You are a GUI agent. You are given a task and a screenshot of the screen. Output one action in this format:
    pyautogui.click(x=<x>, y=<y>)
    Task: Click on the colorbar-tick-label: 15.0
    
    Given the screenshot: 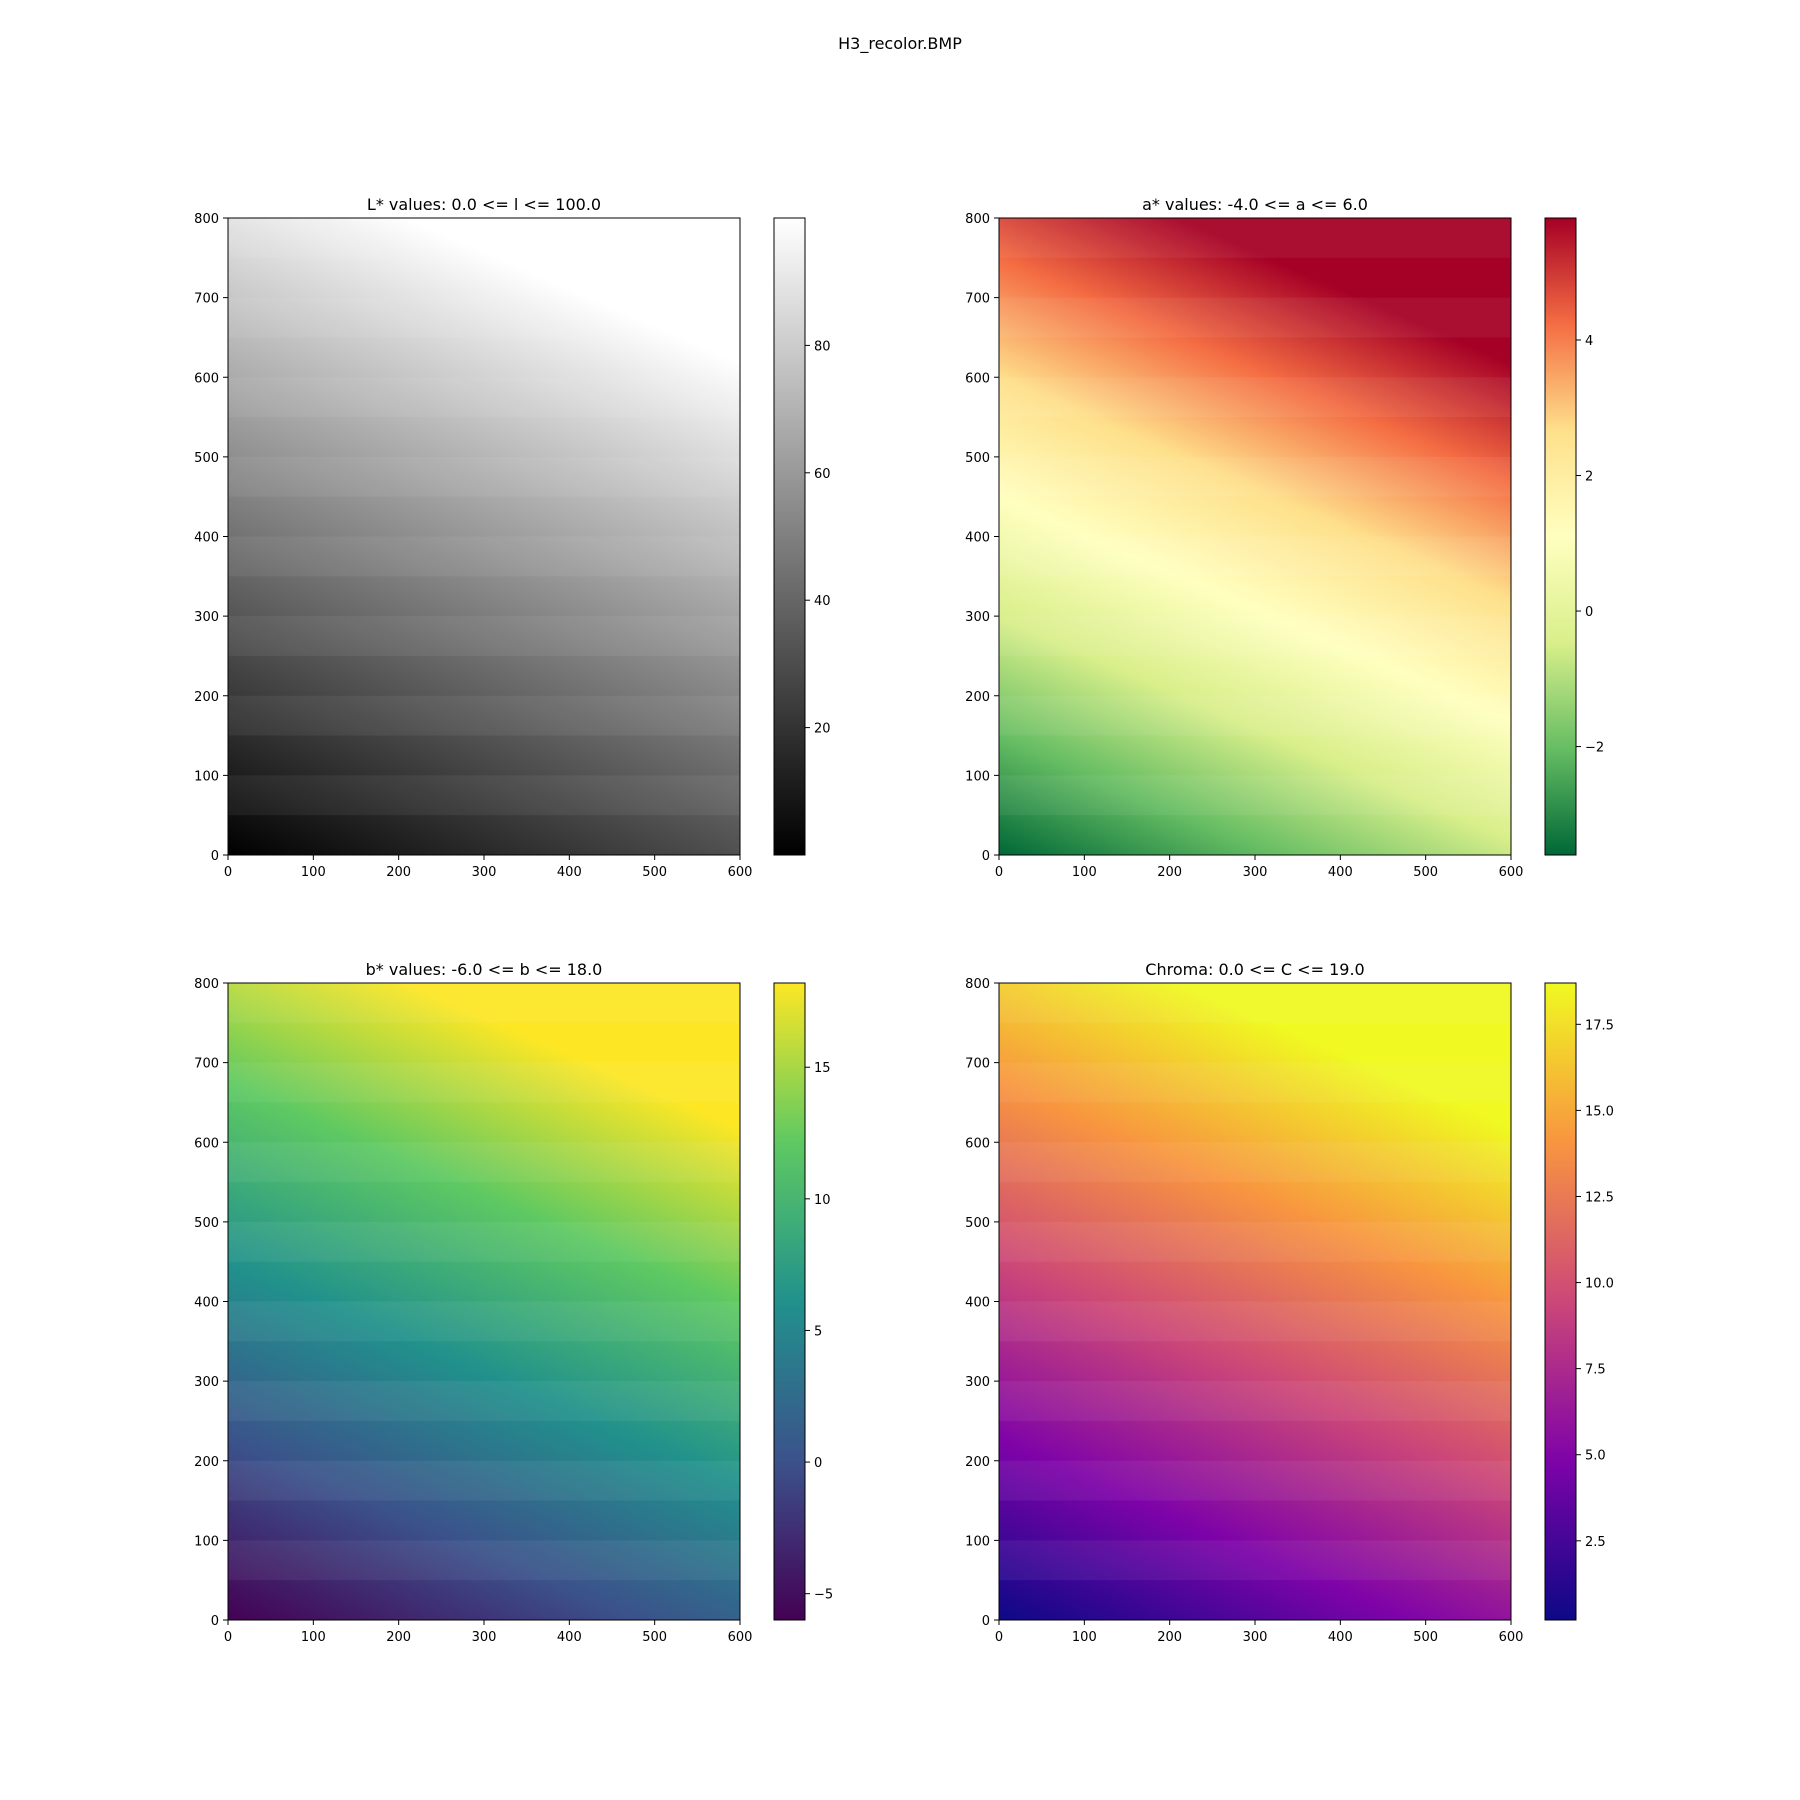 What is the action you would take?
    pyautogui.click(x=1599, y=1111)
    